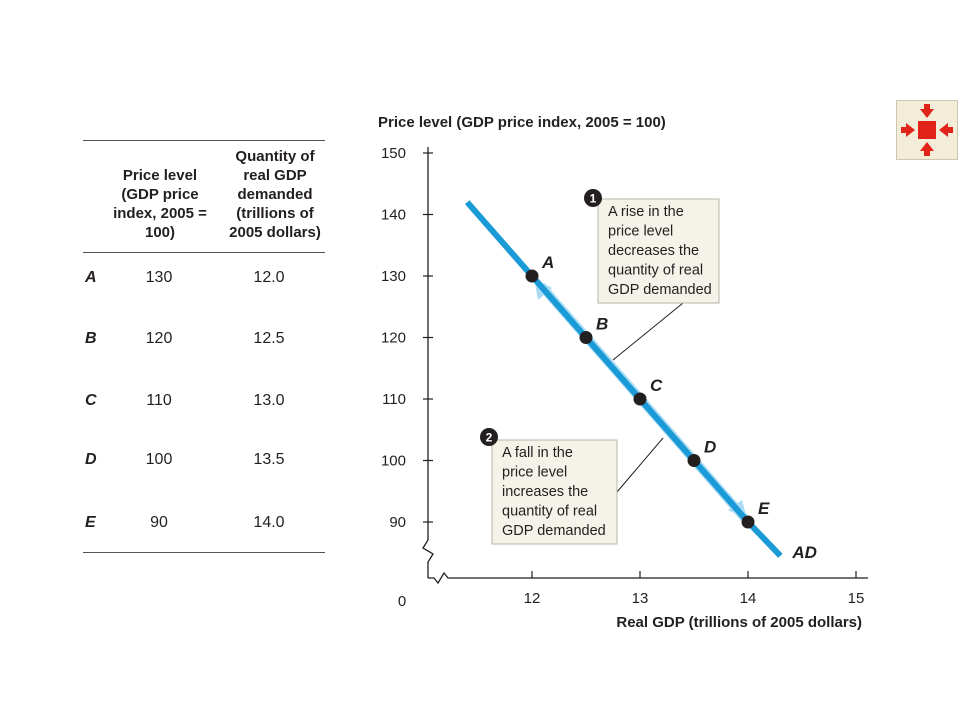 Image resolution: width=960 pixels, height=720 pixels. What do you see at coordinates (159, 459) in the screenshot?
I see `row-d-price: 100` at bounding box center [159, 459].